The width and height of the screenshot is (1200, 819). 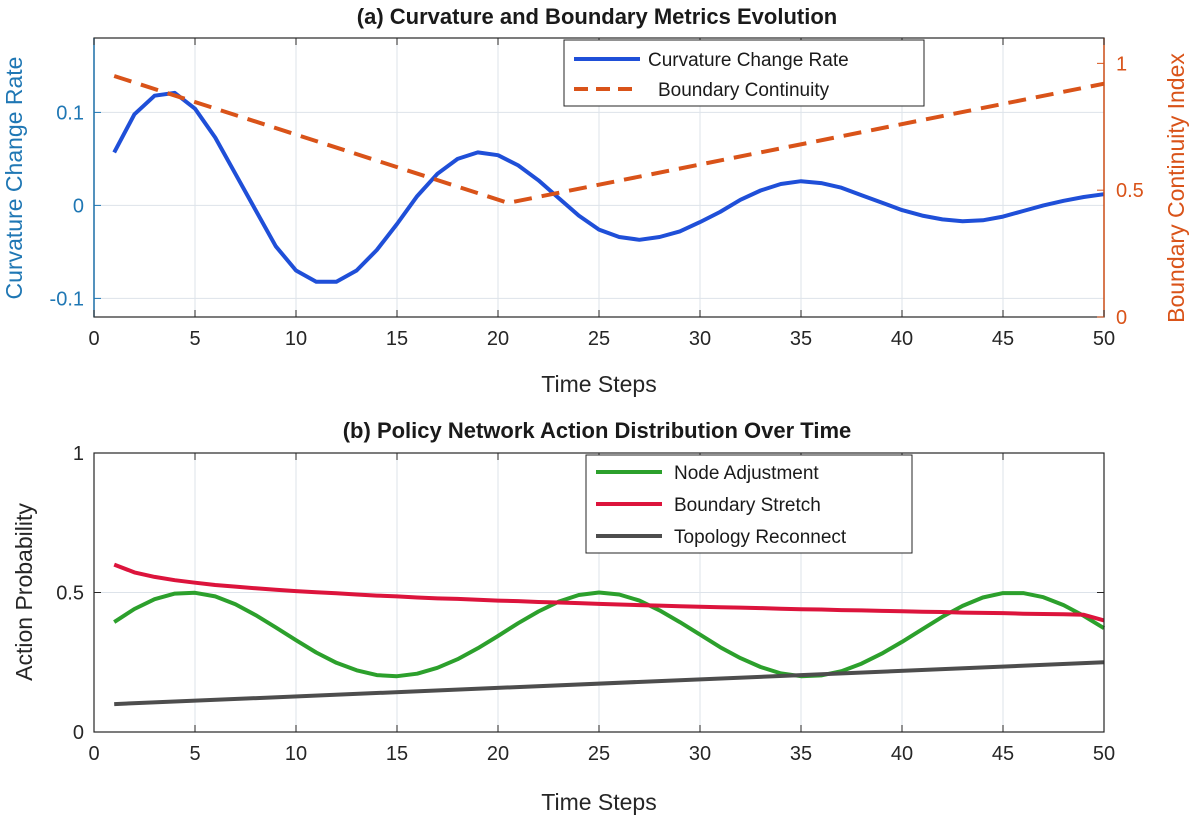 What do you see at coordinates (194, 754) in the screenshot?
I see `chart-b-x-tick-label: 5` at bounding box center [194, 754].